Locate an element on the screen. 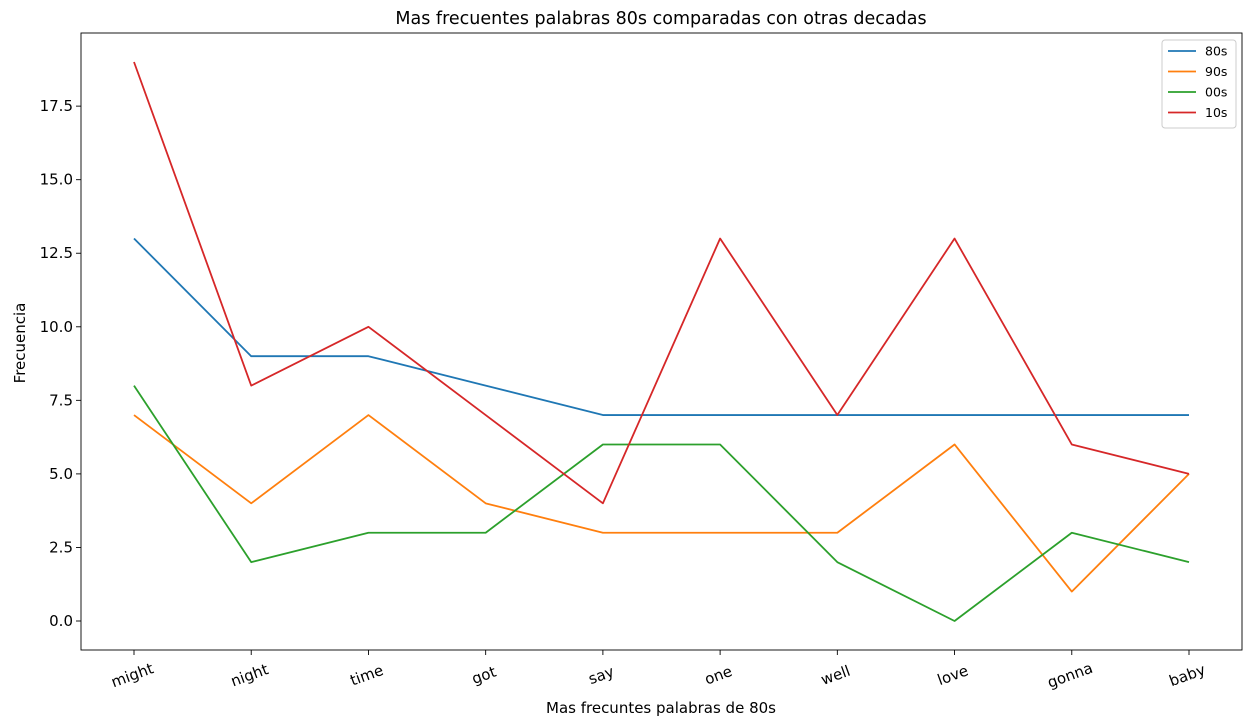  x-tick-label: might is located at coordinates (132, 675).